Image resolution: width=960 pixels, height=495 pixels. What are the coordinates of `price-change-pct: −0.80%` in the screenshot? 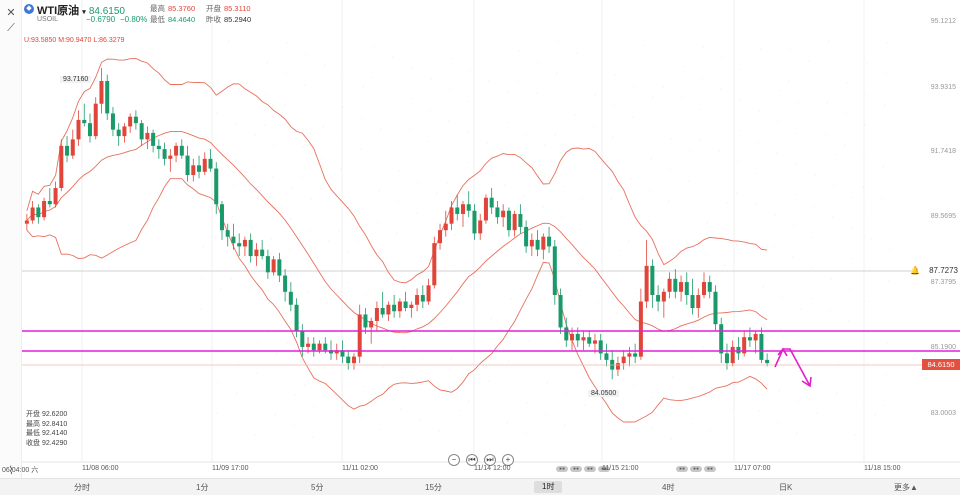 It's located at (134, 19).